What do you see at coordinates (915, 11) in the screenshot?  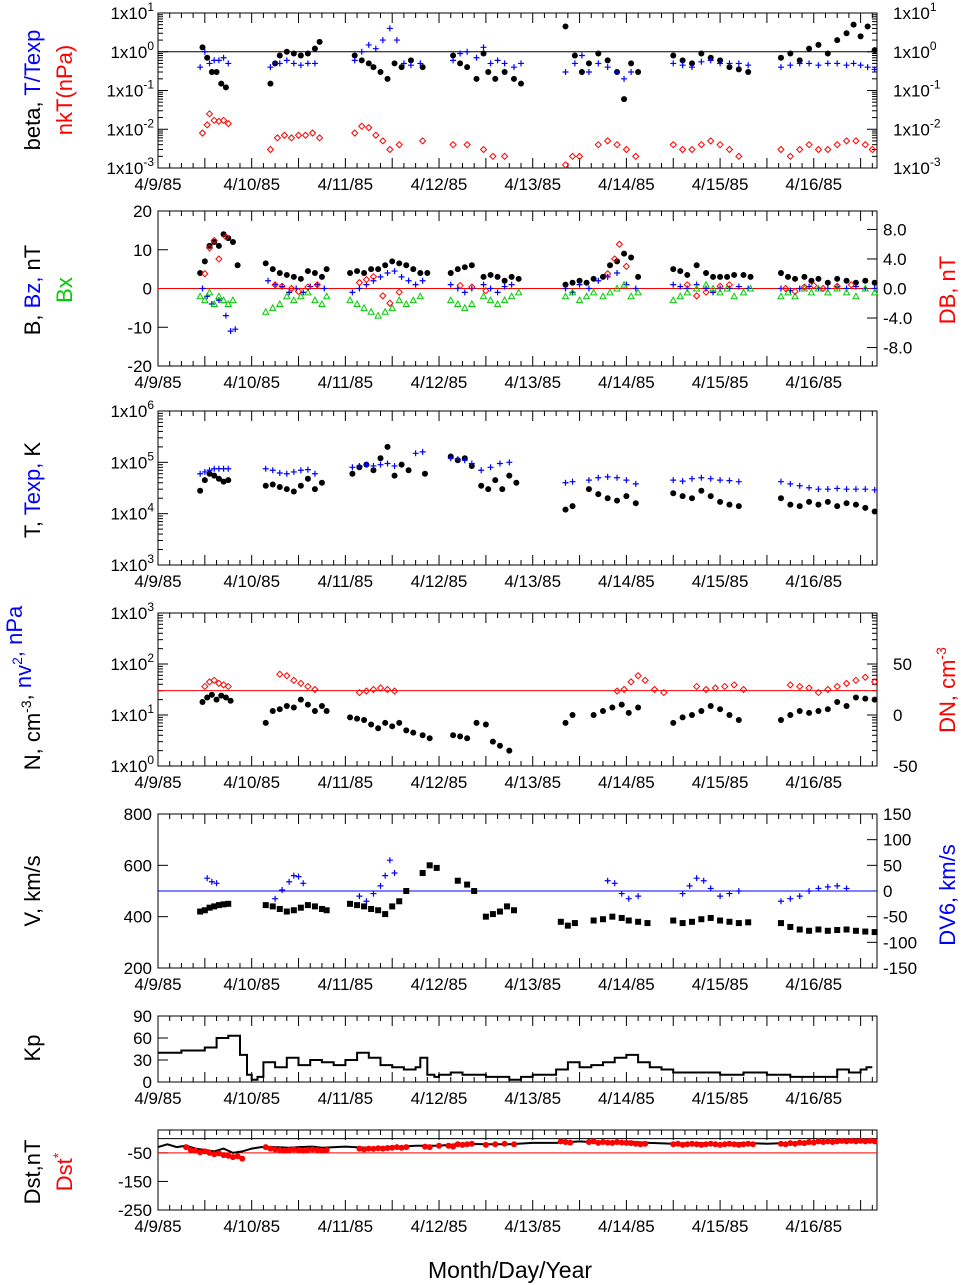 I see `y-tick-label-right: 1x10¹` at bounding box center [915, 11].